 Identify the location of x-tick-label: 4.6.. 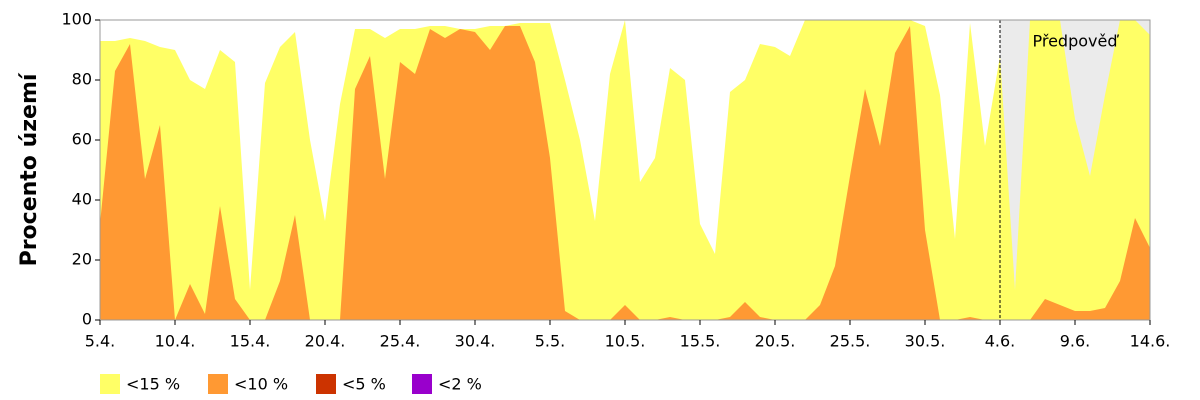
(1000, 341).